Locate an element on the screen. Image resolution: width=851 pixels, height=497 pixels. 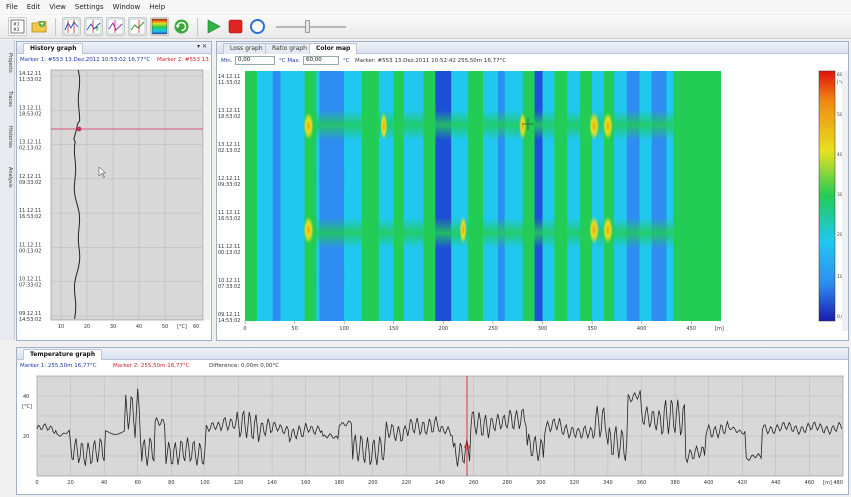
menu-help: Help is located at coordinates (157, 7).